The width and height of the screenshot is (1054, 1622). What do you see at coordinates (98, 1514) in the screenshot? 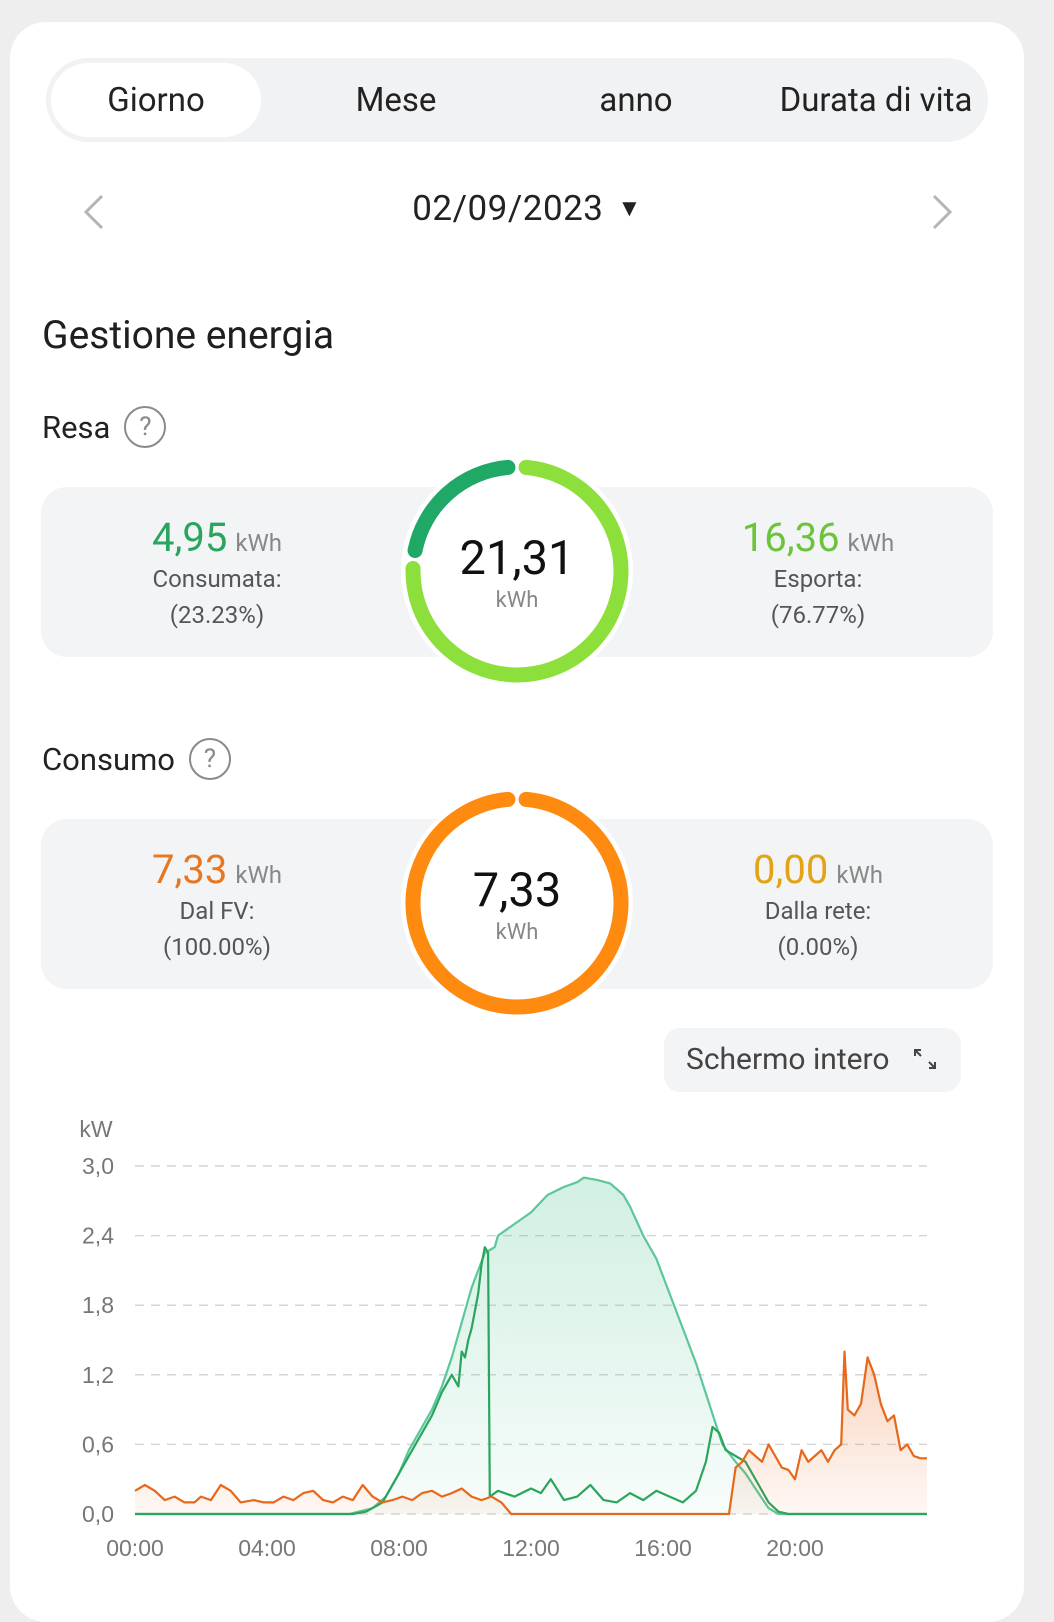
I see `y-tick-label: 0,0` at bounding box center [98, 1514].